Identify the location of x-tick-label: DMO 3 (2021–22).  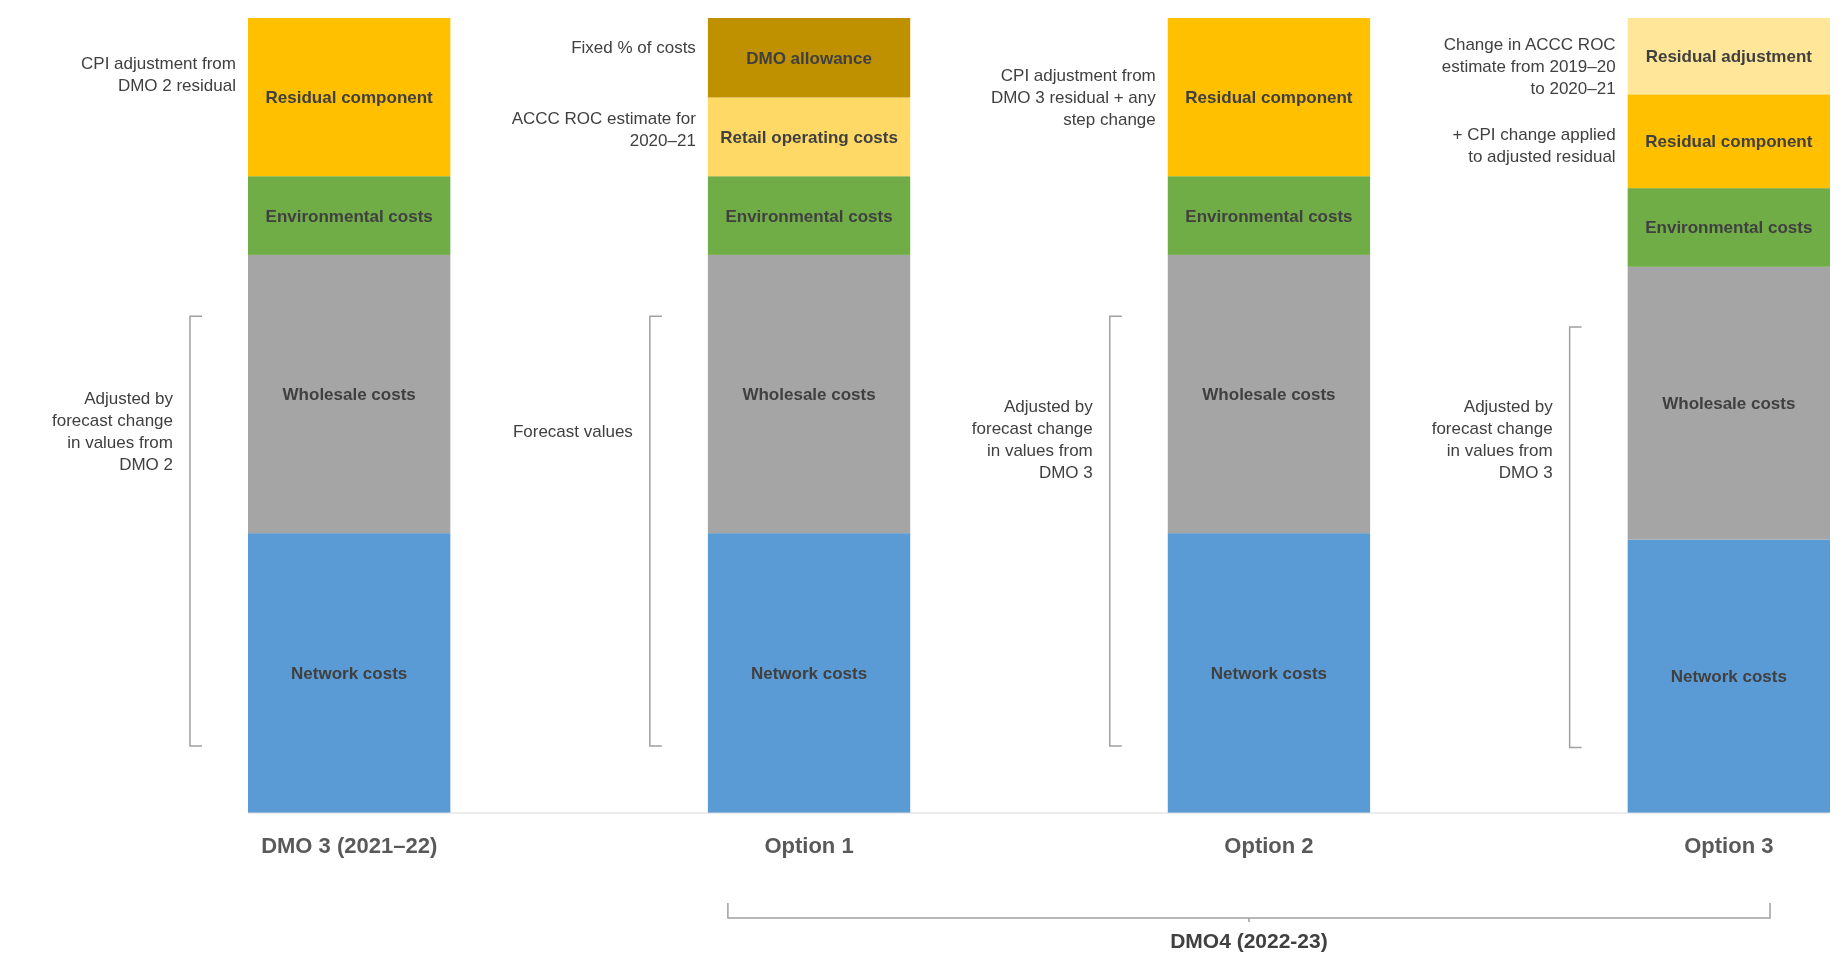
(349, 845).